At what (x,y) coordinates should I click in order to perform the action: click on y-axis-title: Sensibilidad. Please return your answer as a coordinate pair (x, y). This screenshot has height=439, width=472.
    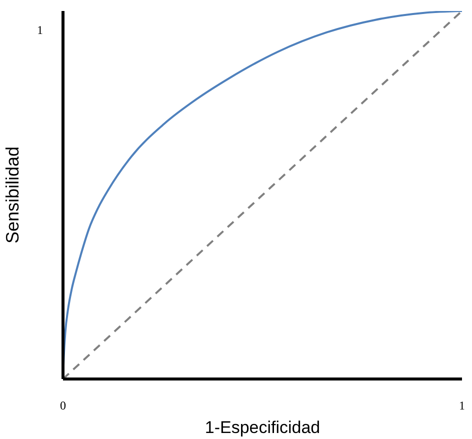
    Looking at the image, I should click on (12, 195).